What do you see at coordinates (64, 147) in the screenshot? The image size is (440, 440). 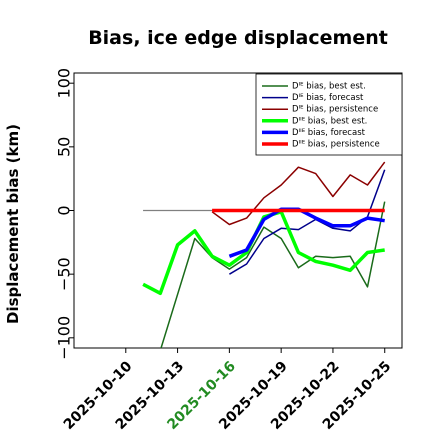 I see `y-tick-label: 50` at bounding box center [64, 147].